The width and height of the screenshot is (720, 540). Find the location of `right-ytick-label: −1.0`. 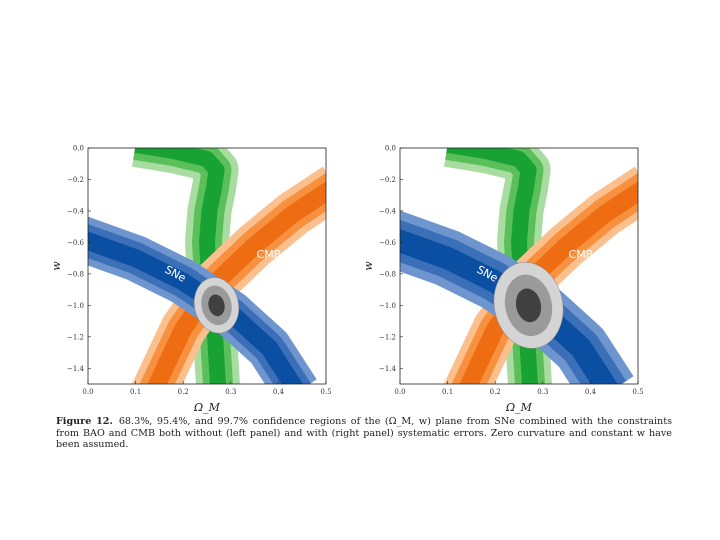

right-ytick-label: −1.0 is located at coordinates (387, 306).